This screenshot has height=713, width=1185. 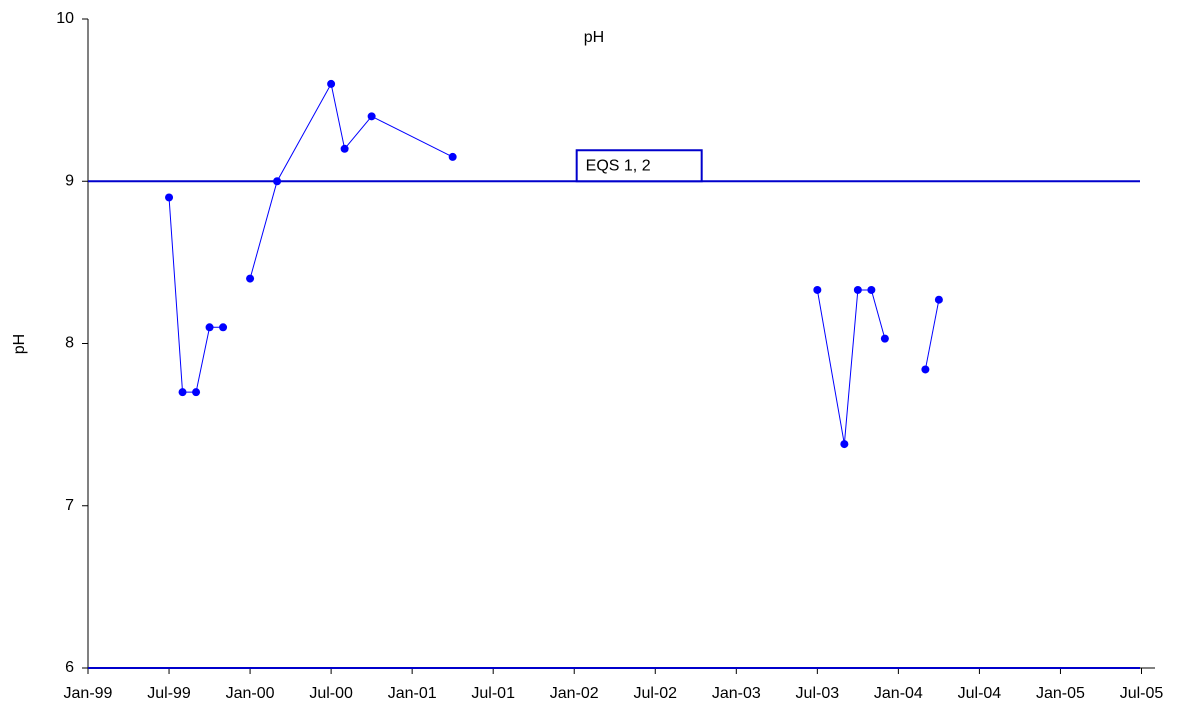 I want to click on reference-label-box, so click(x=639, y=166).